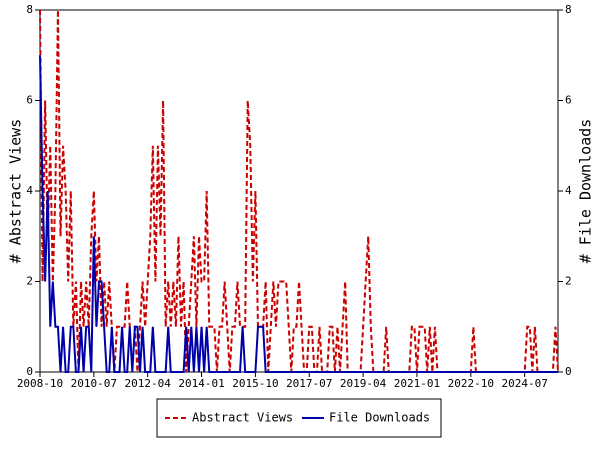  Describe the element at coordinates (40, 383) in the screenshot. I see `x-tick-label: 2008-10` at that location.